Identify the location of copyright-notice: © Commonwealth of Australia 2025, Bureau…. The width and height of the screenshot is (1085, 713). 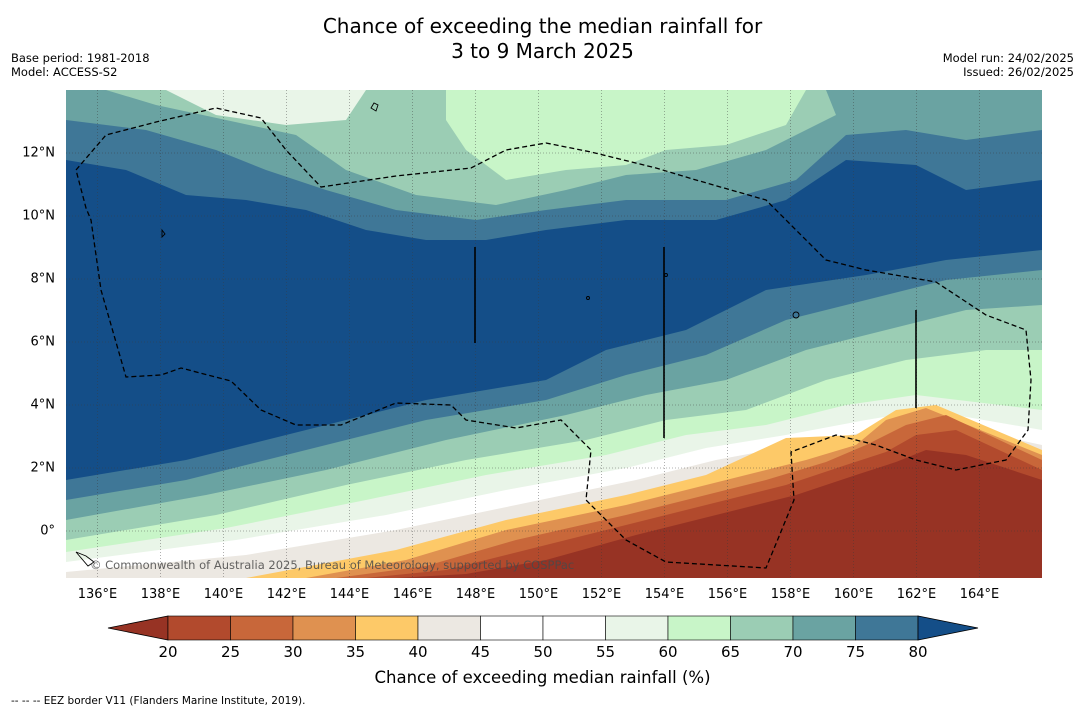
(332, 565).